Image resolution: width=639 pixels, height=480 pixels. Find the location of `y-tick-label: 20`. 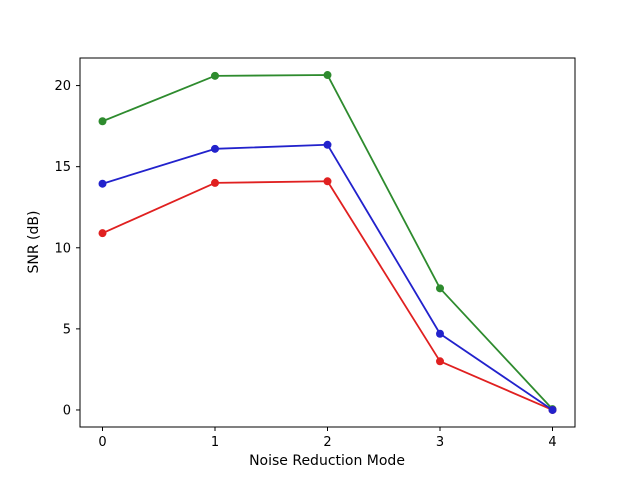

y-tick-label: 20 is located at coordinates (62, 86).